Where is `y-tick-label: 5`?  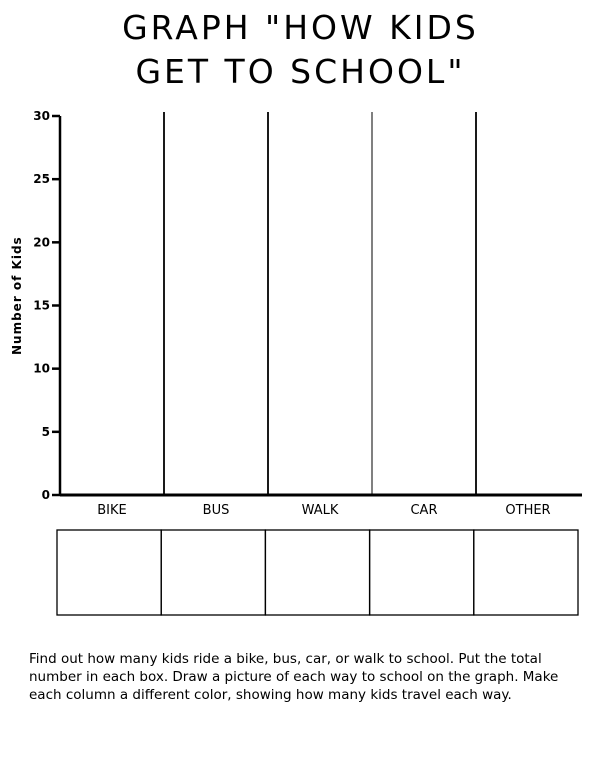
y-tick-label: 5 is located at coordinates (46, 432).